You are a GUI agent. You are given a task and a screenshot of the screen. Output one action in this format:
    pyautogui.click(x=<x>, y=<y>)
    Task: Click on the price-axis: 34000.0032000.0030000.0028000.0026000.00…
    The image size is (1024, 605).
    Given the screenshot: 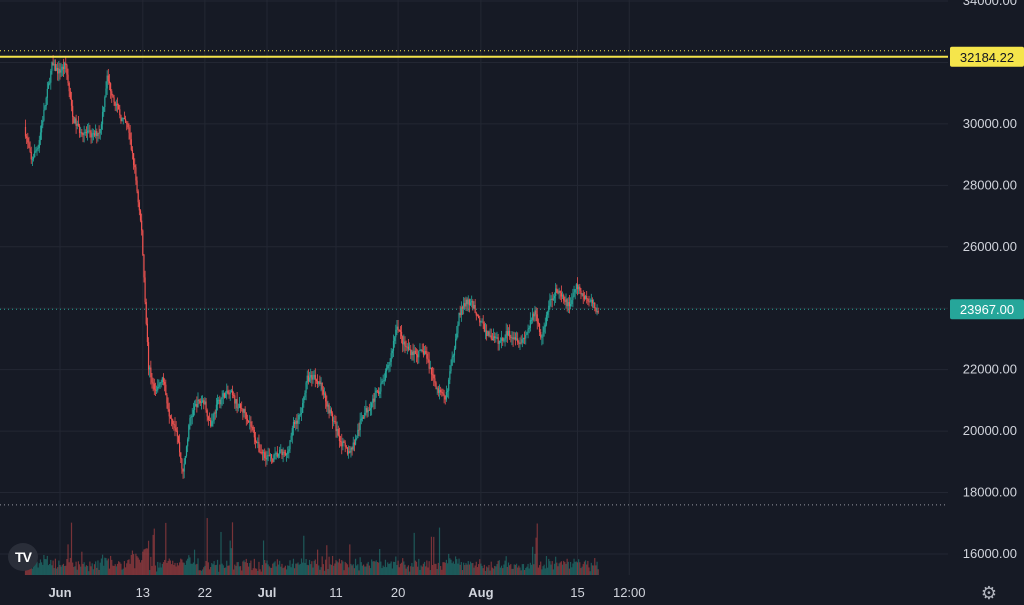 What is the action you would take?
    pyautogui.click(x=990, y=280)
    